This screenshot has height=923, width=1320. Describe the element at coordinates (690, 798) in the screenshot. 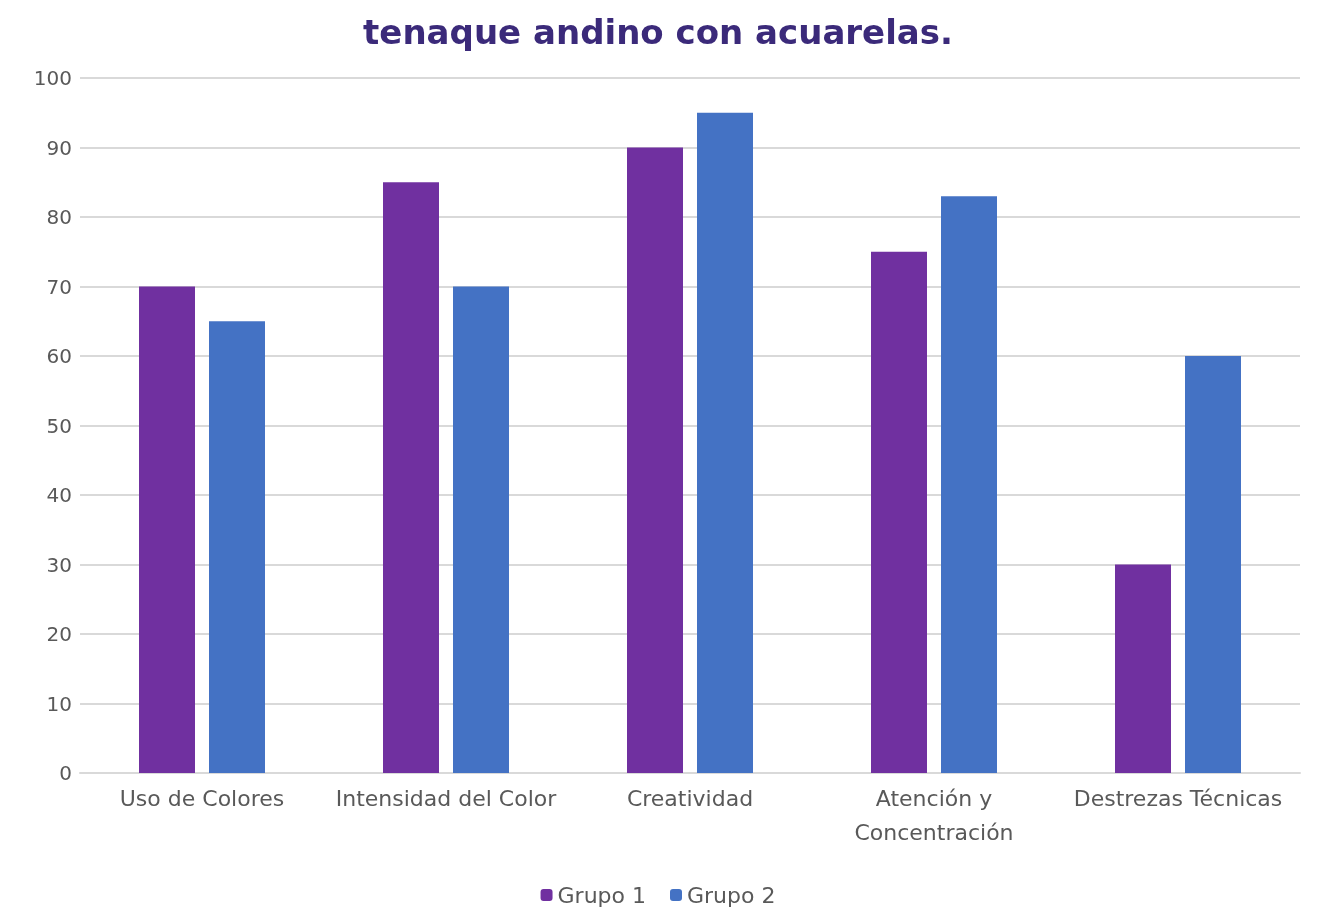

I see `x-tick-label: Creatividad` at that location.